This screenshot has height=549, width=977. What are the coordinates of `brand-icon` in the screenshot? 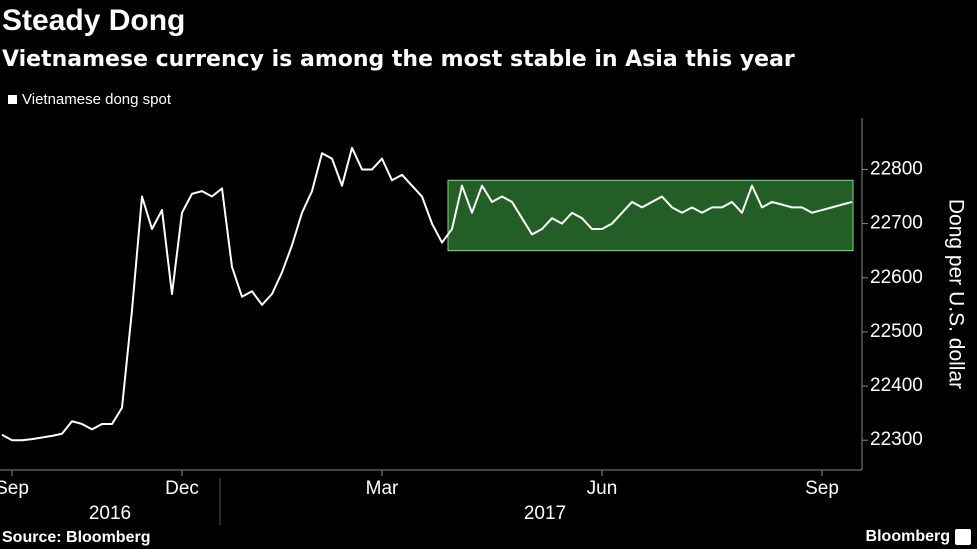 It's located at (963, 537).